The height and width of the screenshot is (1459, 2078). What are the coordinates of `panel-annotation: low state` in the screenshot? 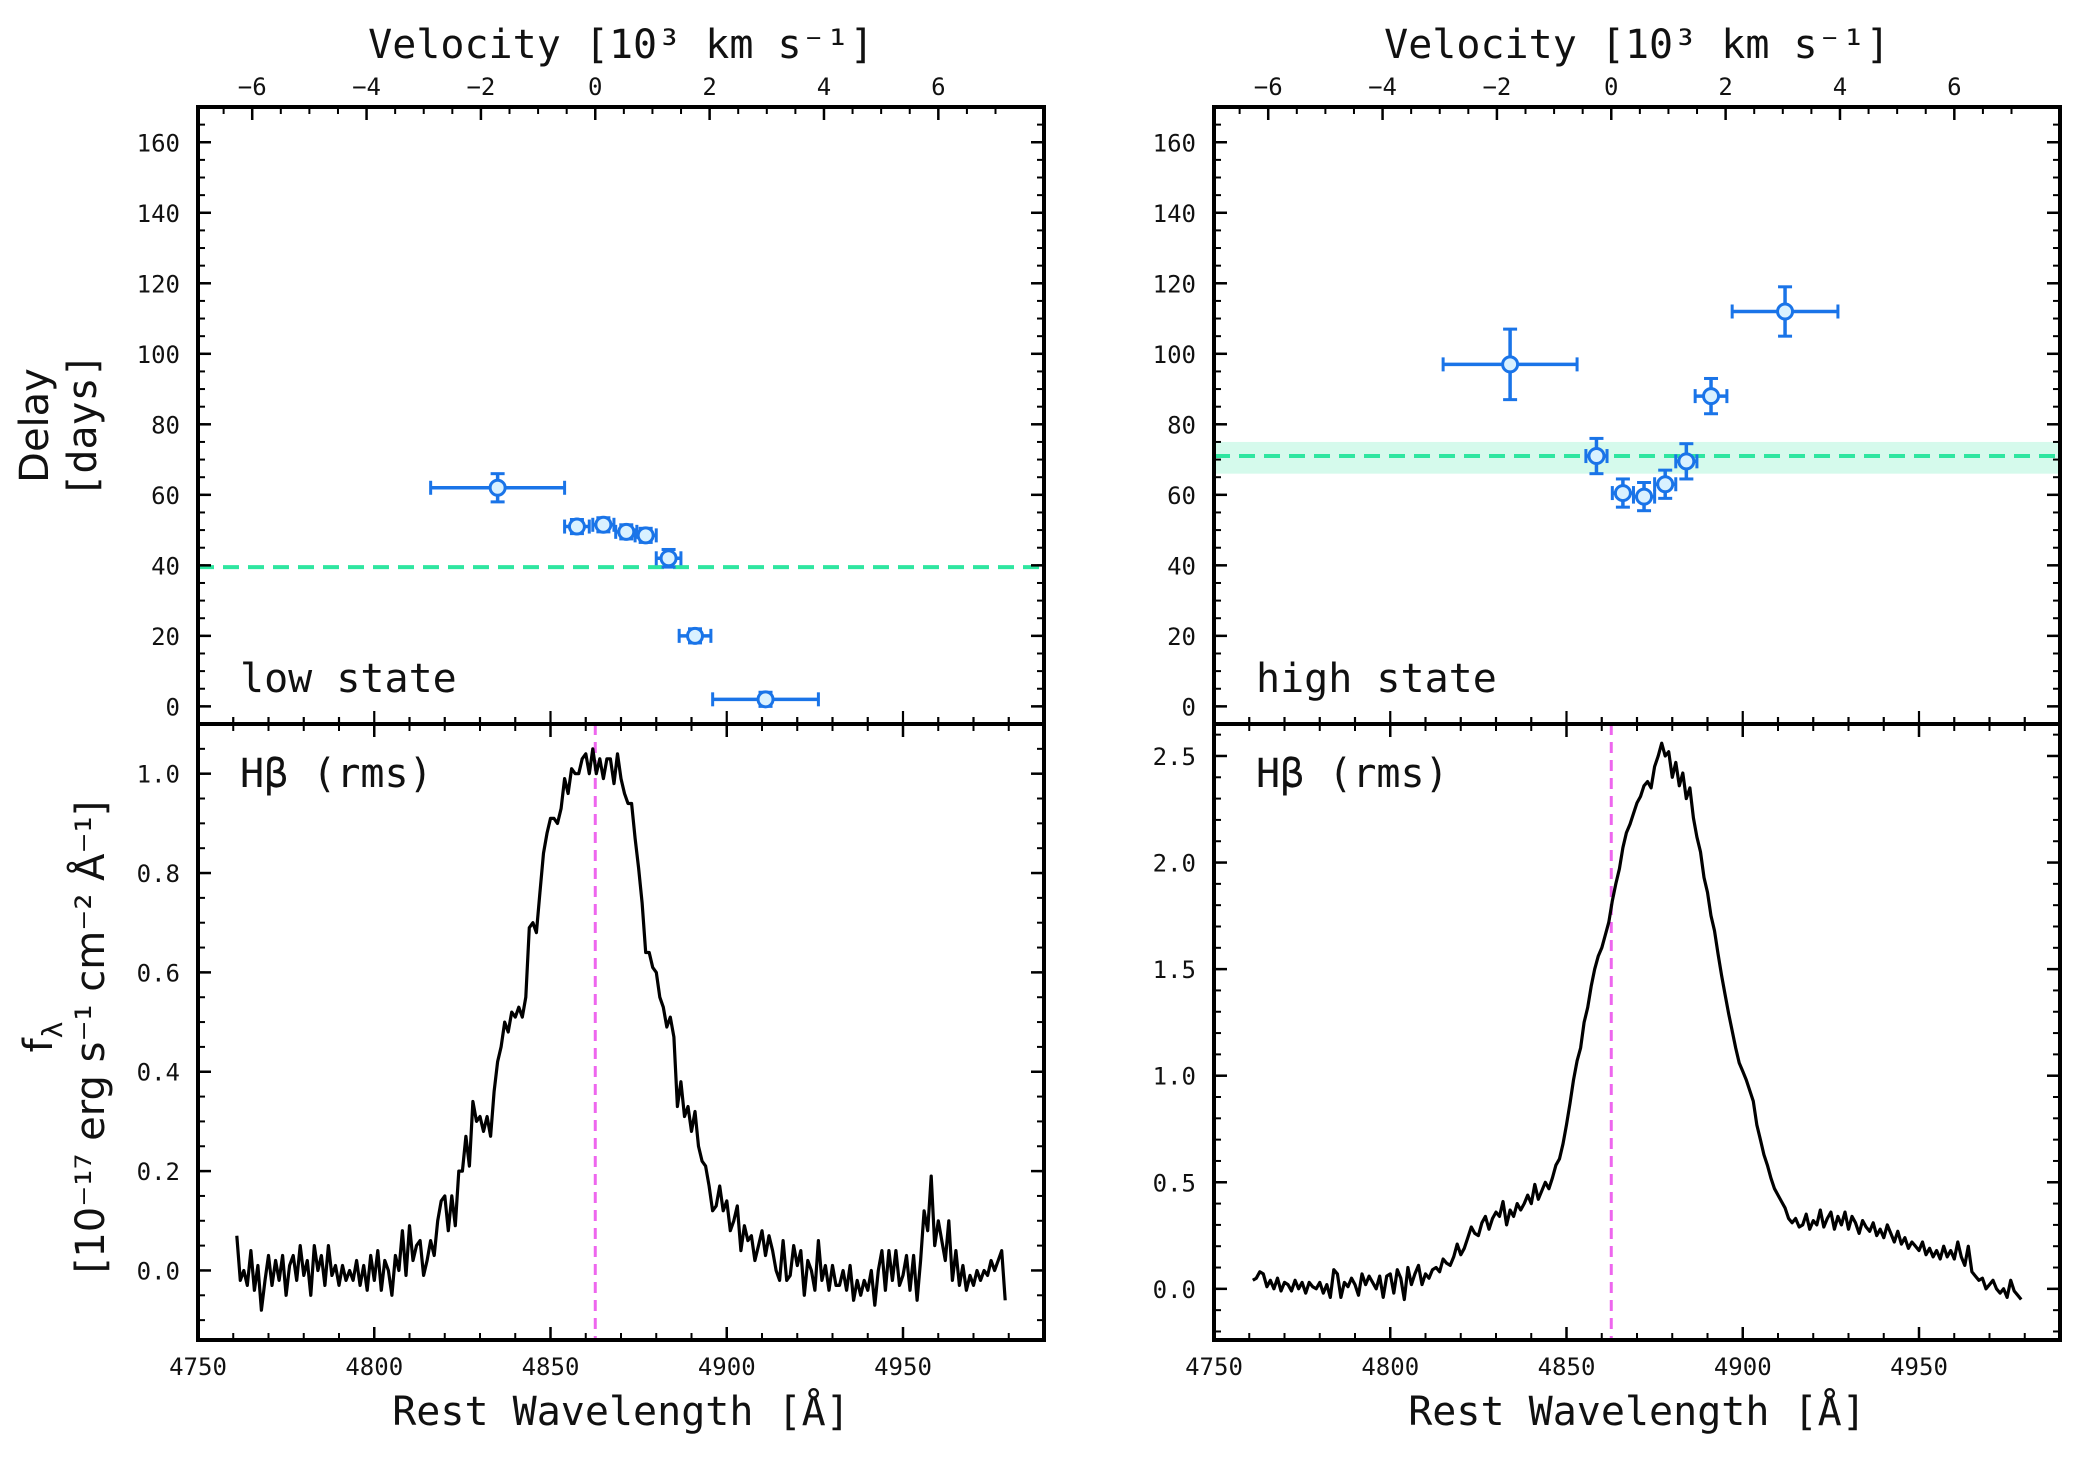 It's located at (348, 679).